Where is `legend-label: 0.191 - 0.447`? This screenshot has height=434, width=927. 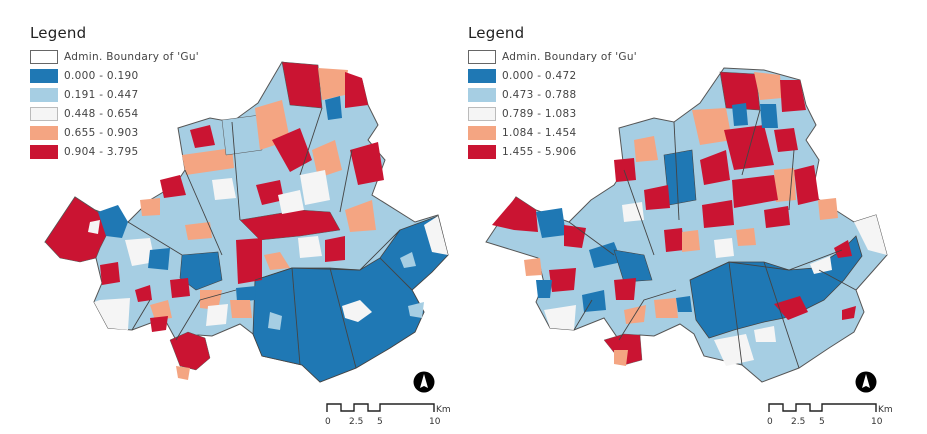 legend-label: 0.191 - 0.447 is located at coordinates (101, 94).